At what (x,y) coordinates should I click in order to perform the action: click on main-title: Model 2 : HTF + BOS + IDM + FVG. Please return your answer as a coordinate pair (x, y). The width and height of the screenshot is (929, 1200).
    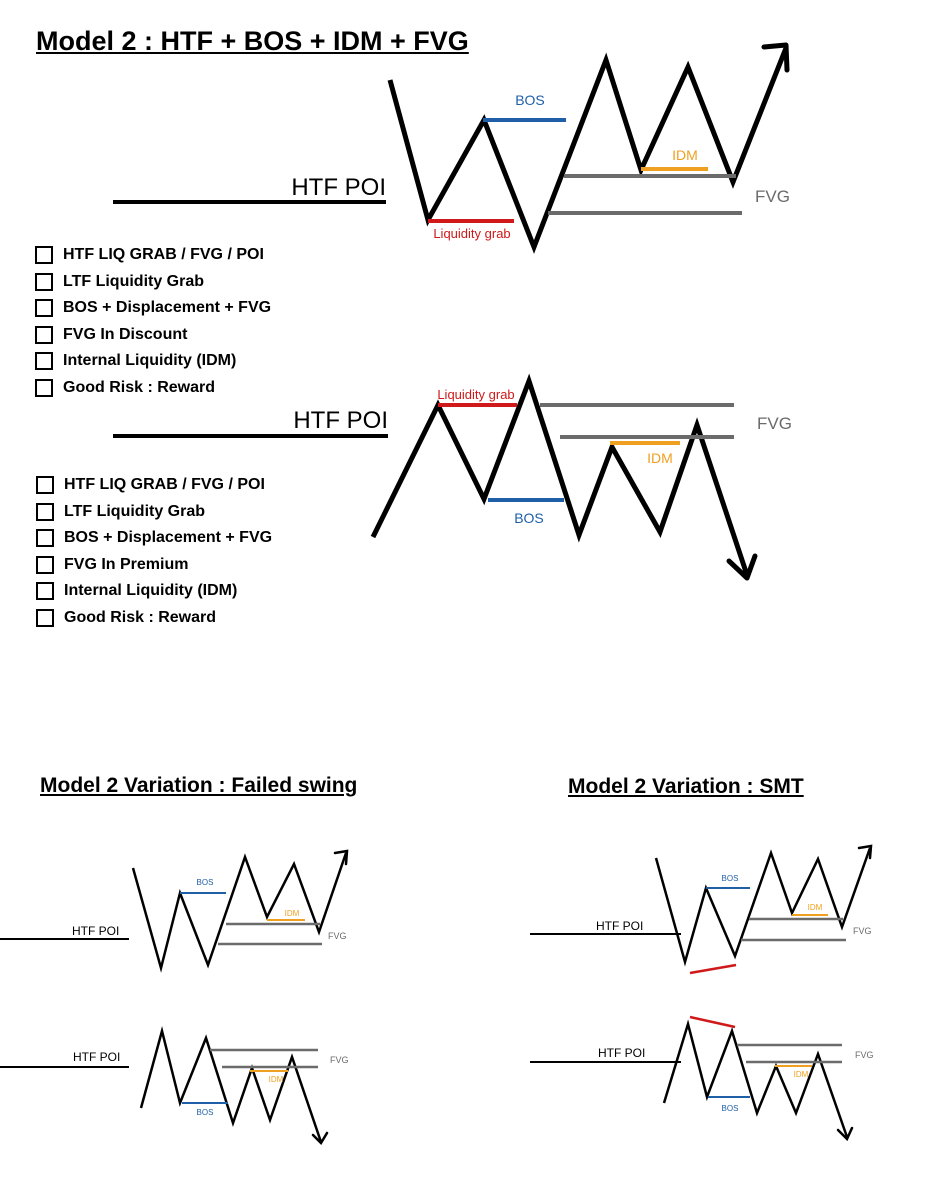
    Looking at the image, I should click on (252, 41).